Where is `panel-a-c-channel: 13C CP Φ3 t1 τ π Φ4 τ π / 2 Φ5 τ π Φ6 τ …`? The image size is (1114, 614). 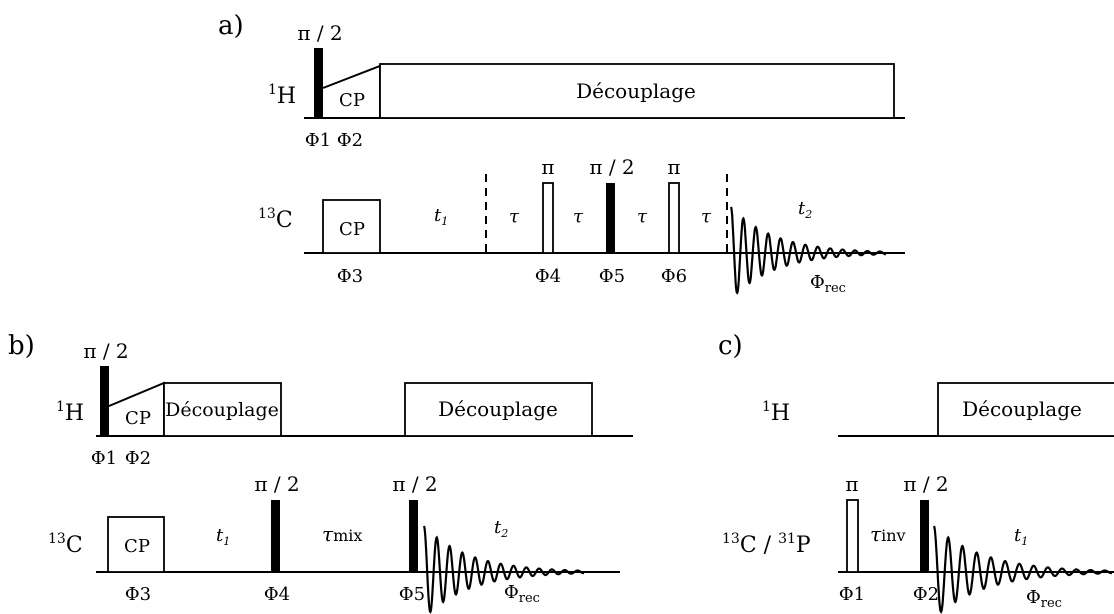 panel-a-c-channel: 13C CP Φ3 t1 τ π Φ4 τ π / 2 Φ5 τ π Φ6 τ … is located at coordinates (581, 225).